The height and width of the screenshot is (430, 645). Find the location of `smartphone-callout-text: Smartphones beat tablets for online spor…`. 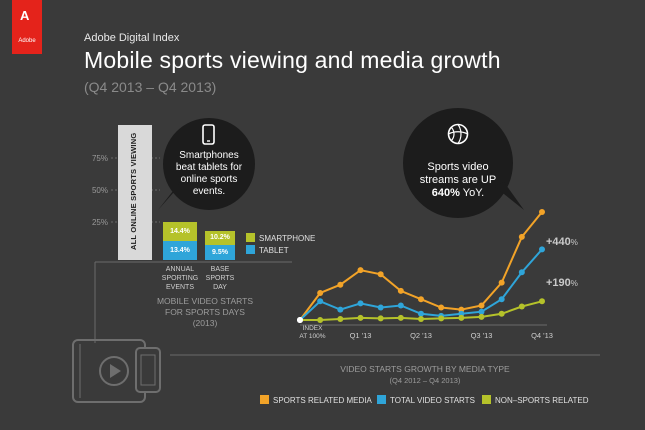

smartphone-callout-text: Smartphones beat tablets for online spor… is located at coordinates (209, 174).